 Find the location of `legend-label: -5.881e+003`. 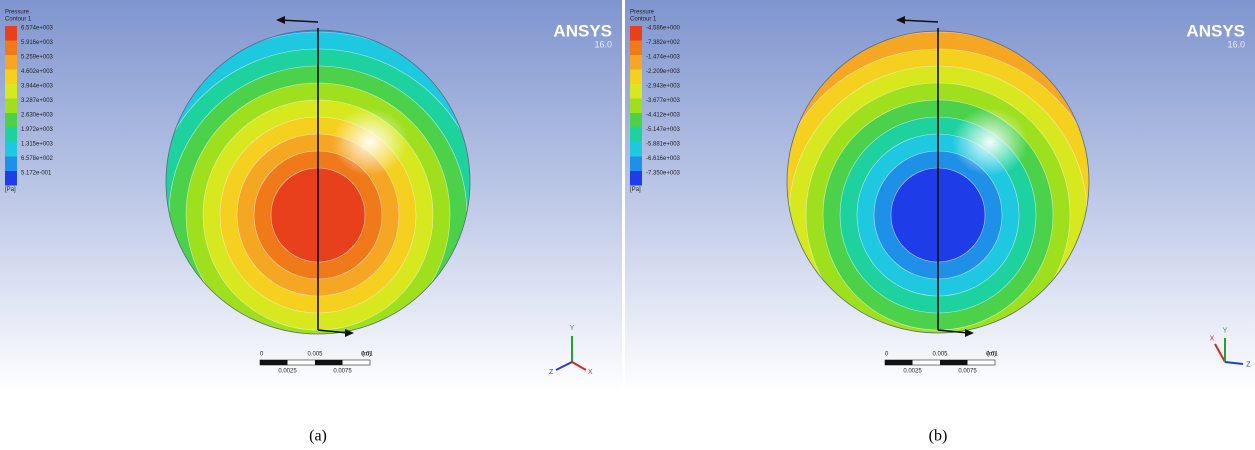

legend-label: -5.881e+003 is located at coordinates (663, 145).